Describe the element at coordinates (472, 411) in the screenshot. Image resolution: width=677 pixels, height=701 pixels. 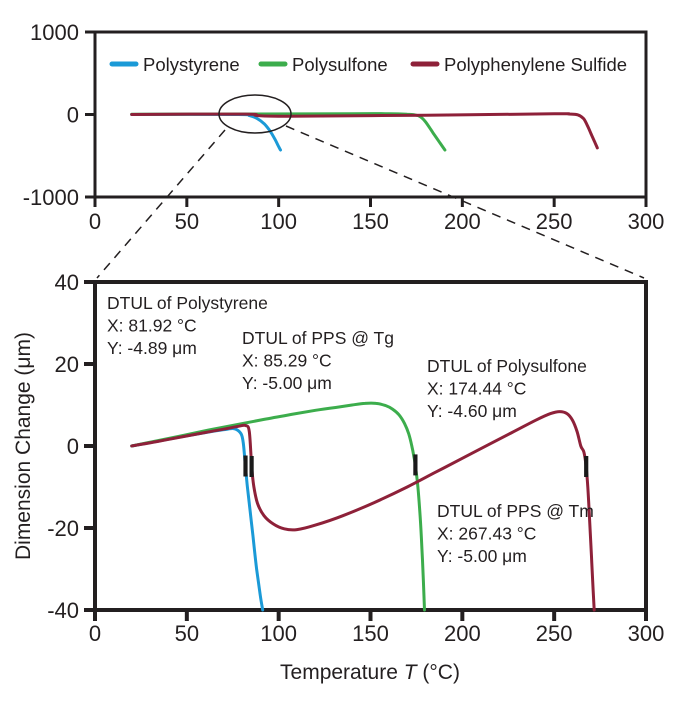
I see `annotation-line: Y: -4.60 μm` at that location.